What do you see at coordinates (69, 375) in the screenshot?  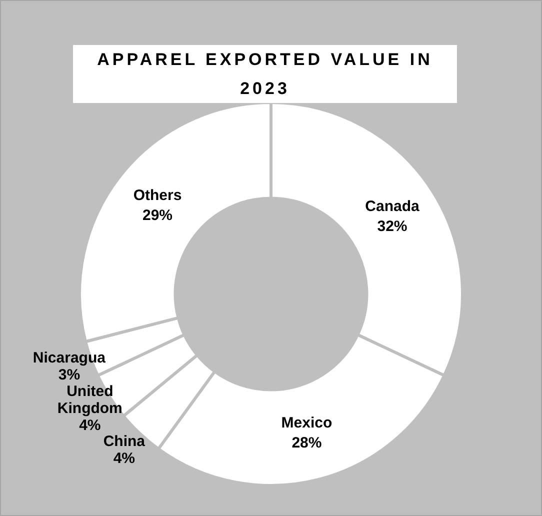 I see `data-label: 3%` at bounding box center [69, 375].